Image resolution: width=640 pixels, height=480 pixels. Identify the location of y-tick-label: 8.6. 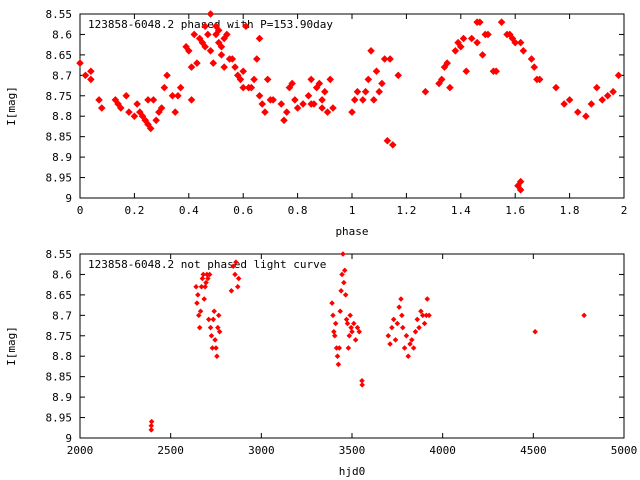
(62, 274).